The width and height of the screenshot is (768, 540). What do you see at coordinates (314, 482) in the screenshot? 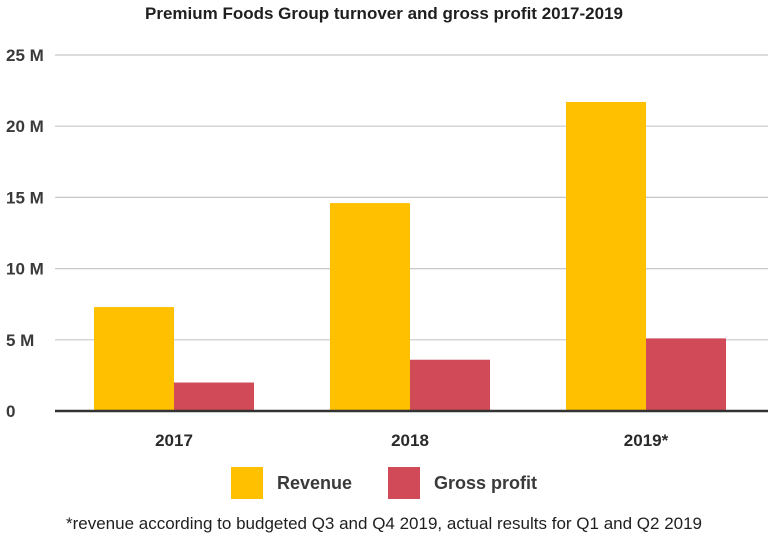
I see `legend-label-revenue: Revenue` at bounding box center [314, 482].